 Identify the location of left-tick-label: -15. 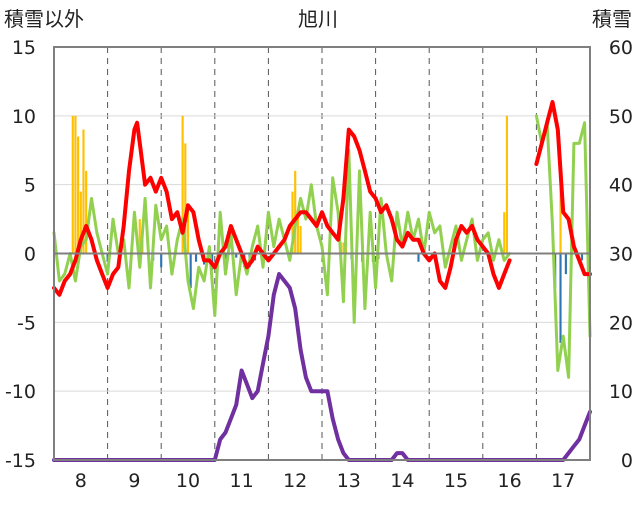
(20, 461).